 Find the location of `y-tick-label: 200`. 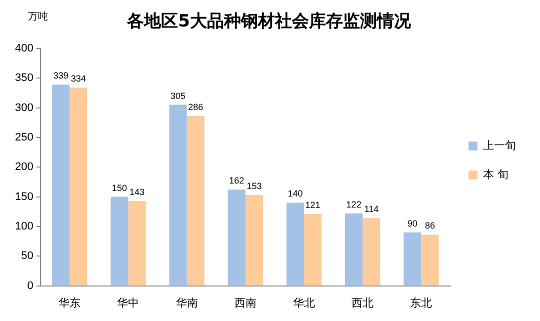

y-tick-label: 200 is located at coordinates (24, 167).